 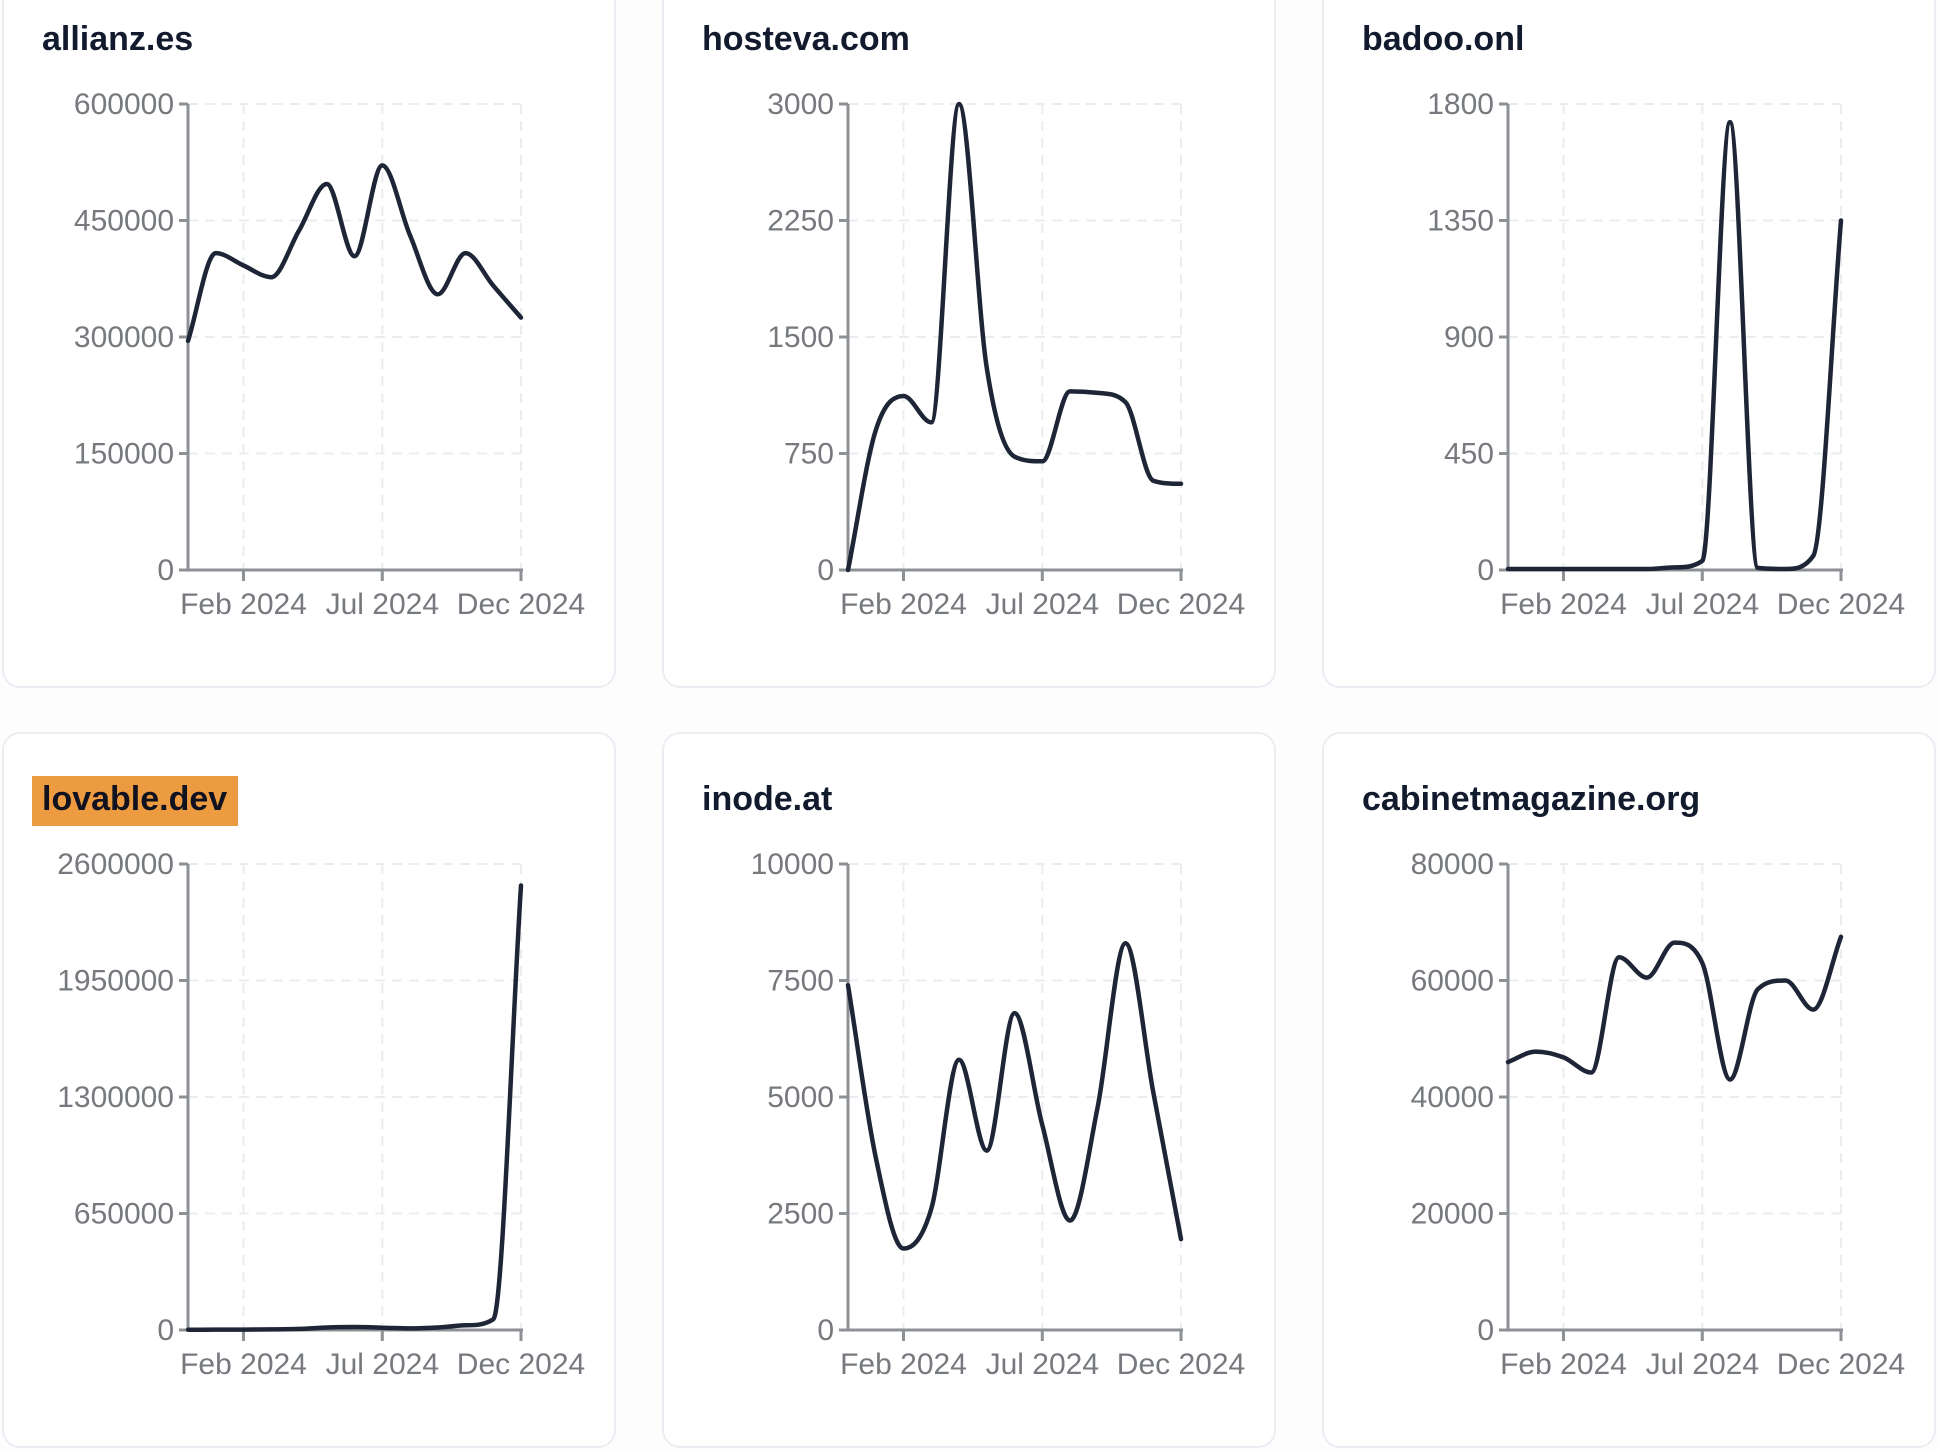 I want to click on y-tick-label: 1500, so click(x=800, y=337).